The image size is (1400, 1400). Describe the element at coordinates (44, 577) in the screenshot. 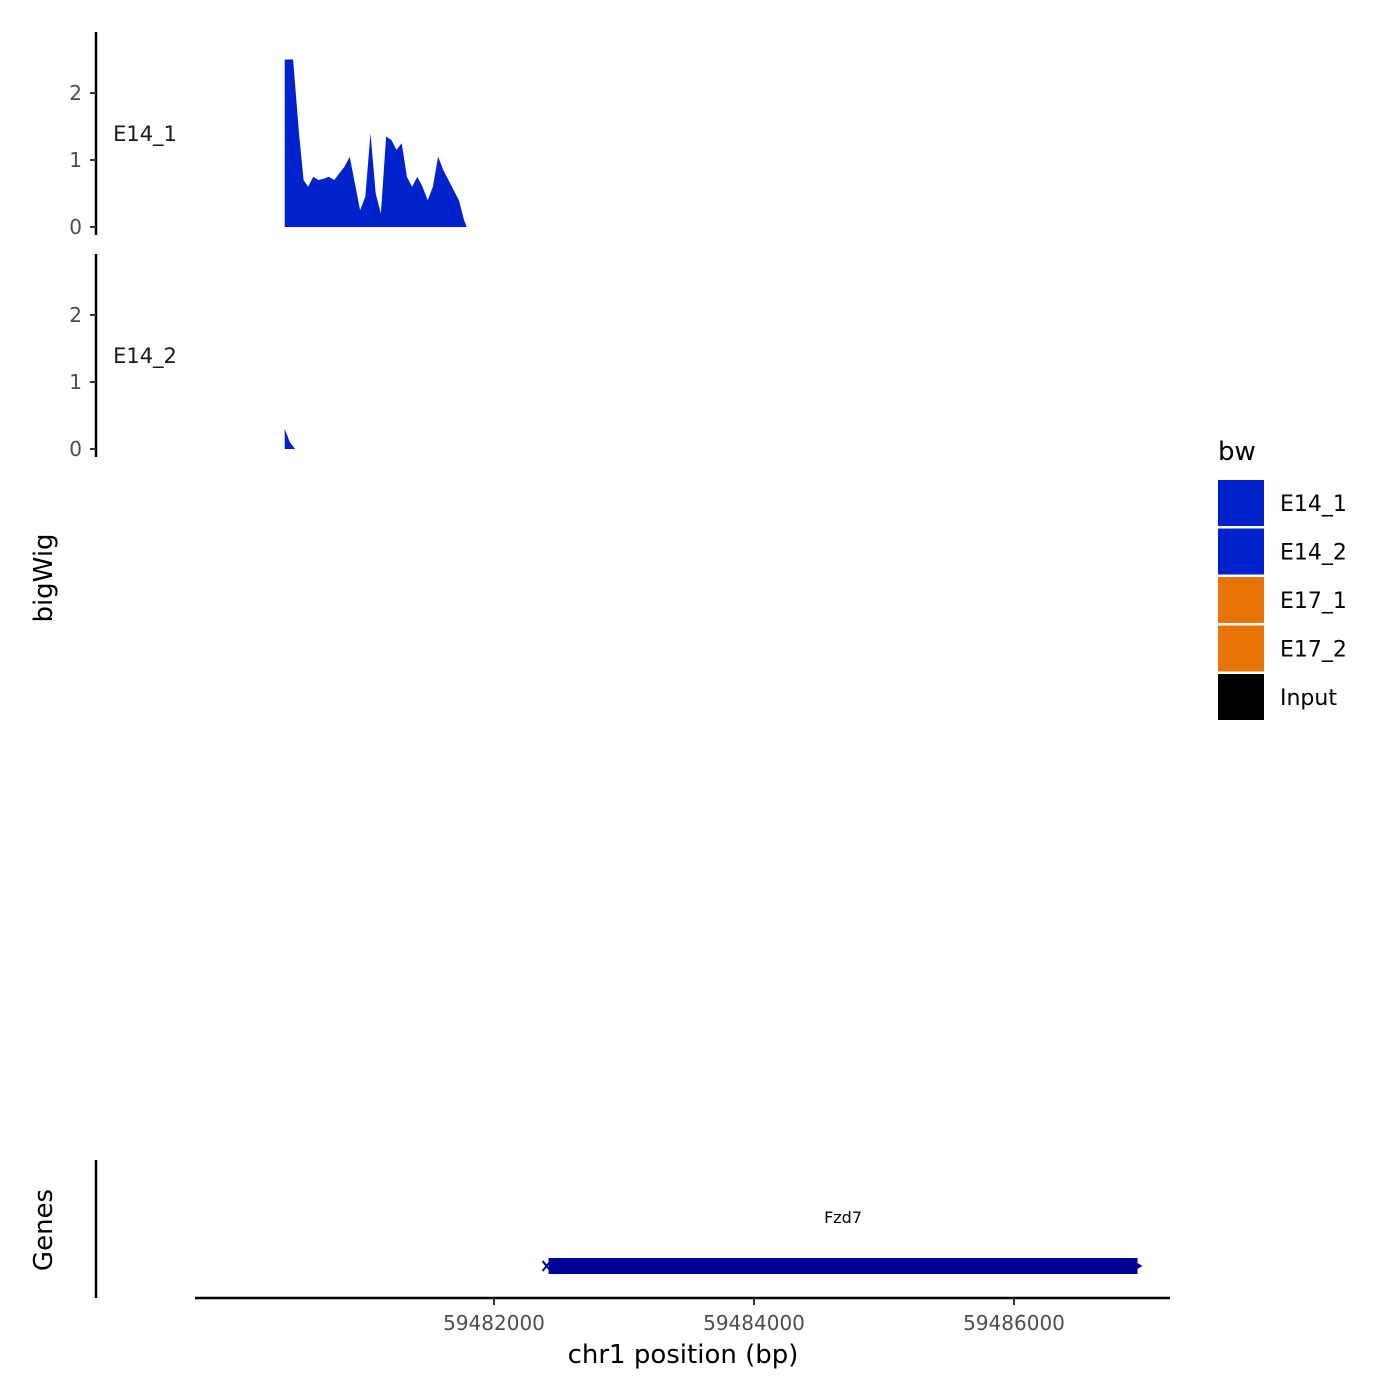

I see `y-axis-title: bigWig` at that location.